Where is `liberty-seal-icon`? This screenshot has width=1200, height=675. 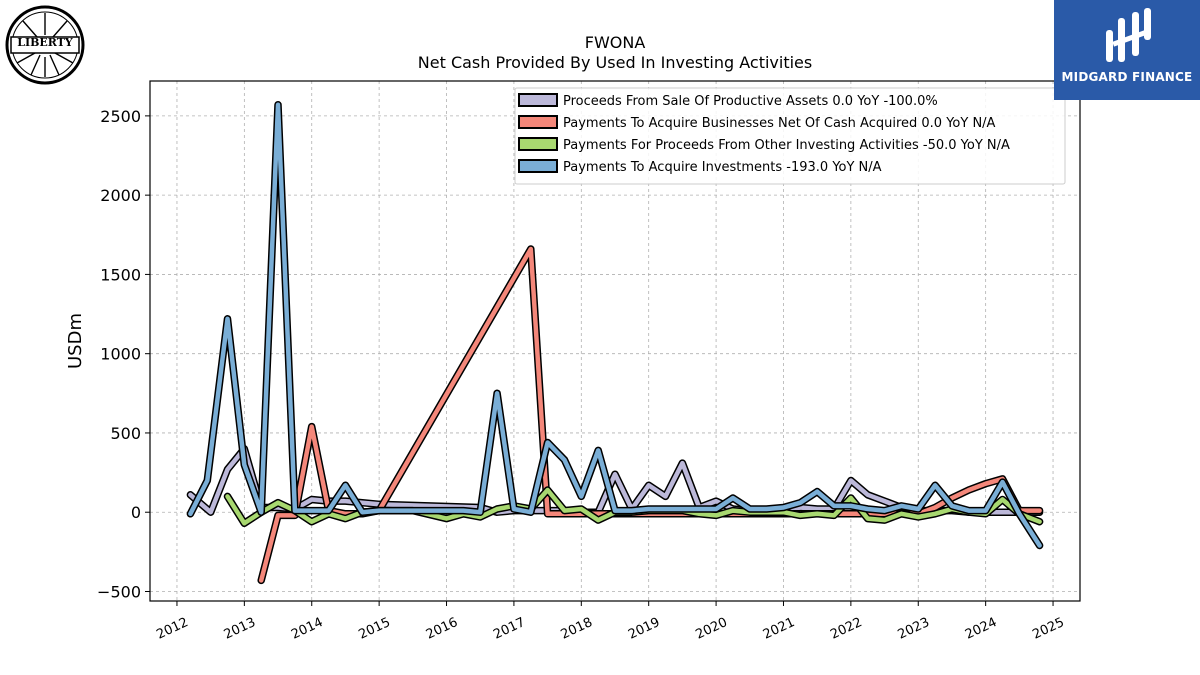
liberty-seal-icon is located at coordinates (45, 45).